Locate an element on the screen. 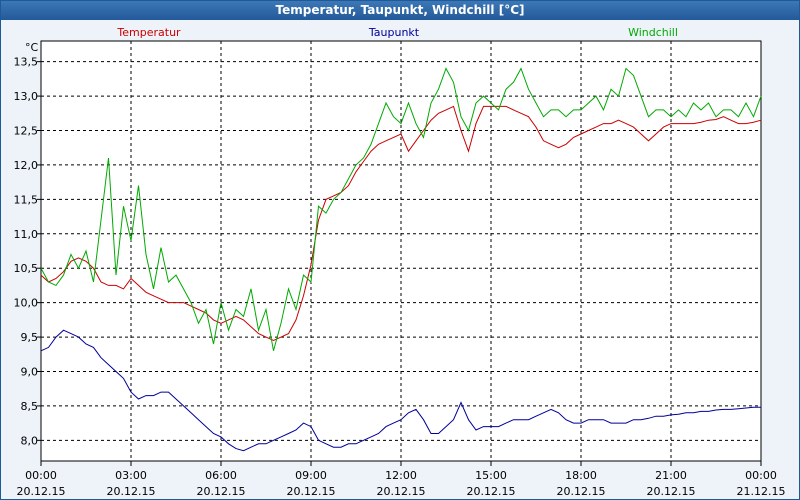 This screenshot has width=800, height=500. x-tick-time-label: 12:00 is located at coordinates (401, 475).